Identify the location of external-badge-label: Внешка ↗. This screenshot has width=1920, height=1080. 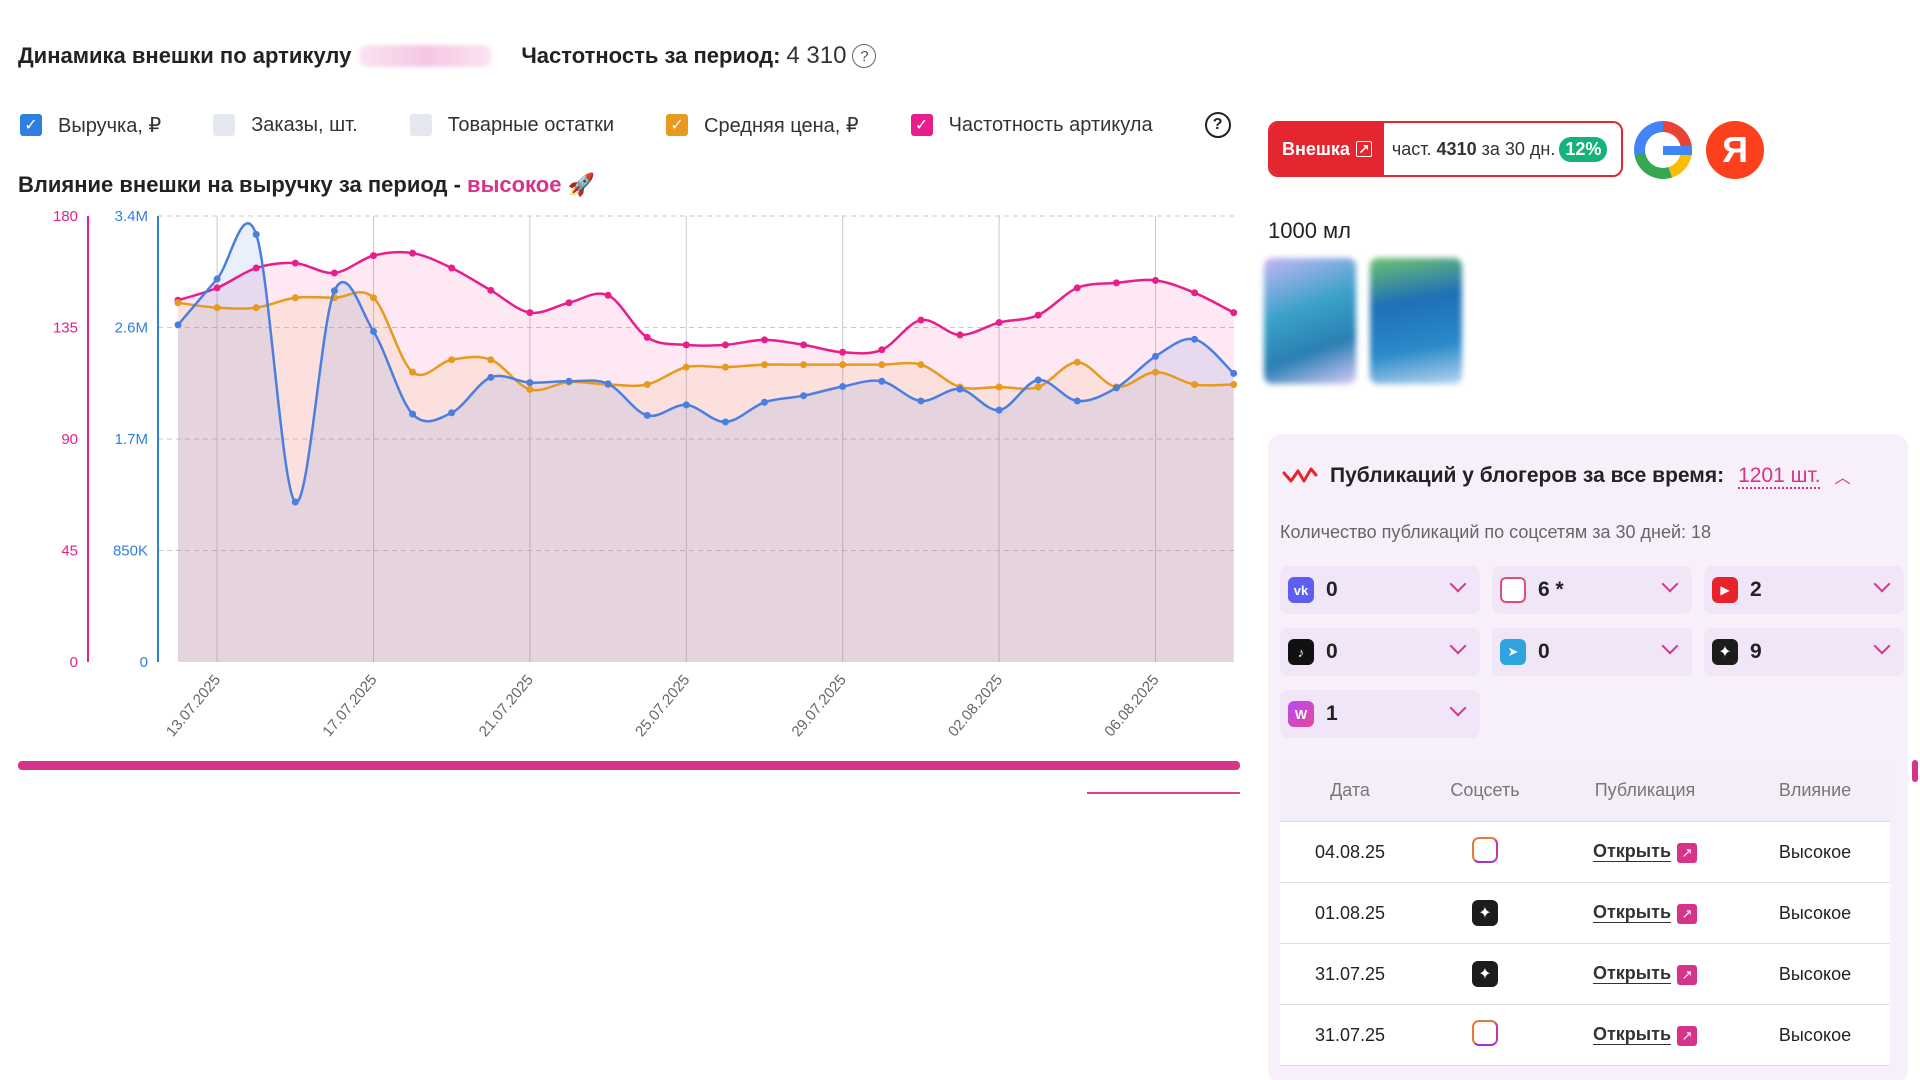
(1327, 149).